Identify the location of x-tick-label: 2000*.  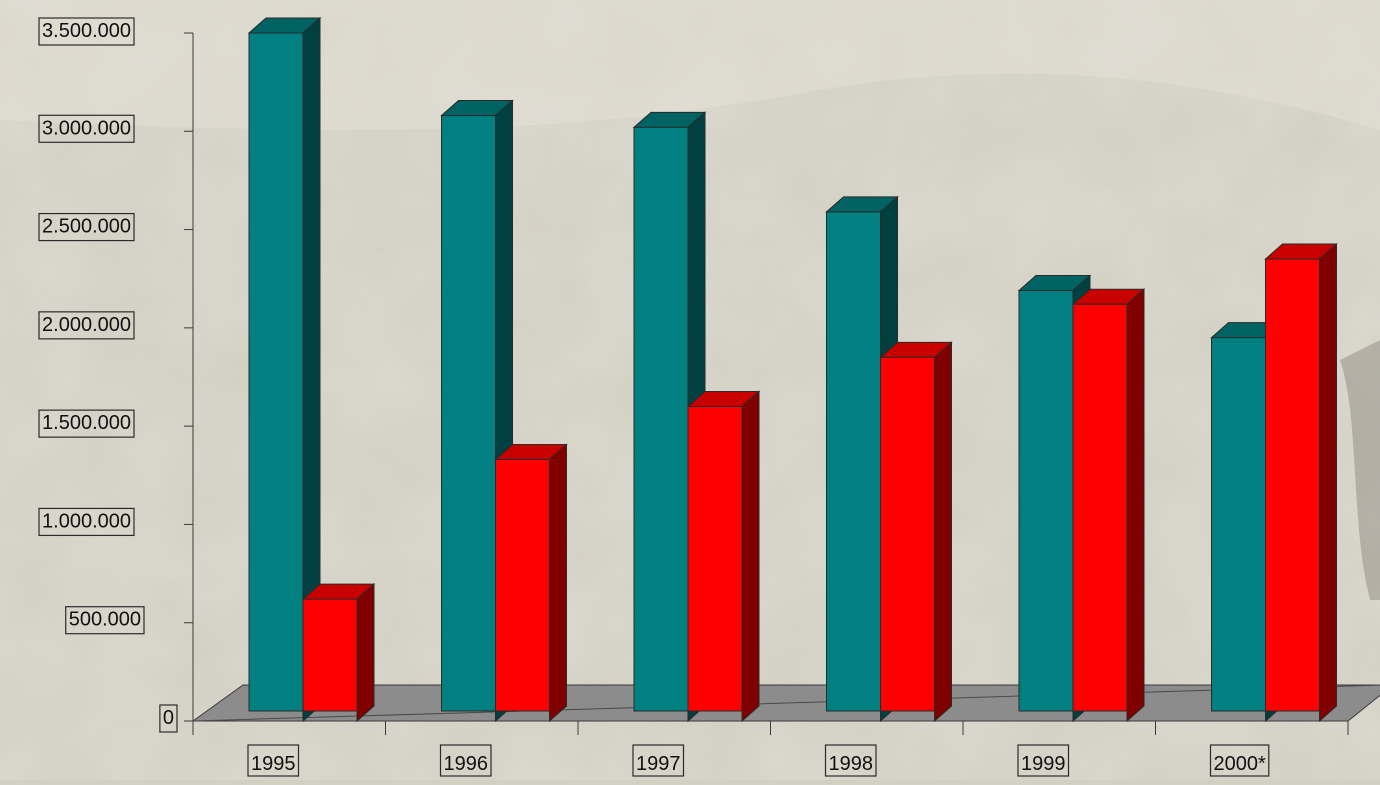
(1240, 764).